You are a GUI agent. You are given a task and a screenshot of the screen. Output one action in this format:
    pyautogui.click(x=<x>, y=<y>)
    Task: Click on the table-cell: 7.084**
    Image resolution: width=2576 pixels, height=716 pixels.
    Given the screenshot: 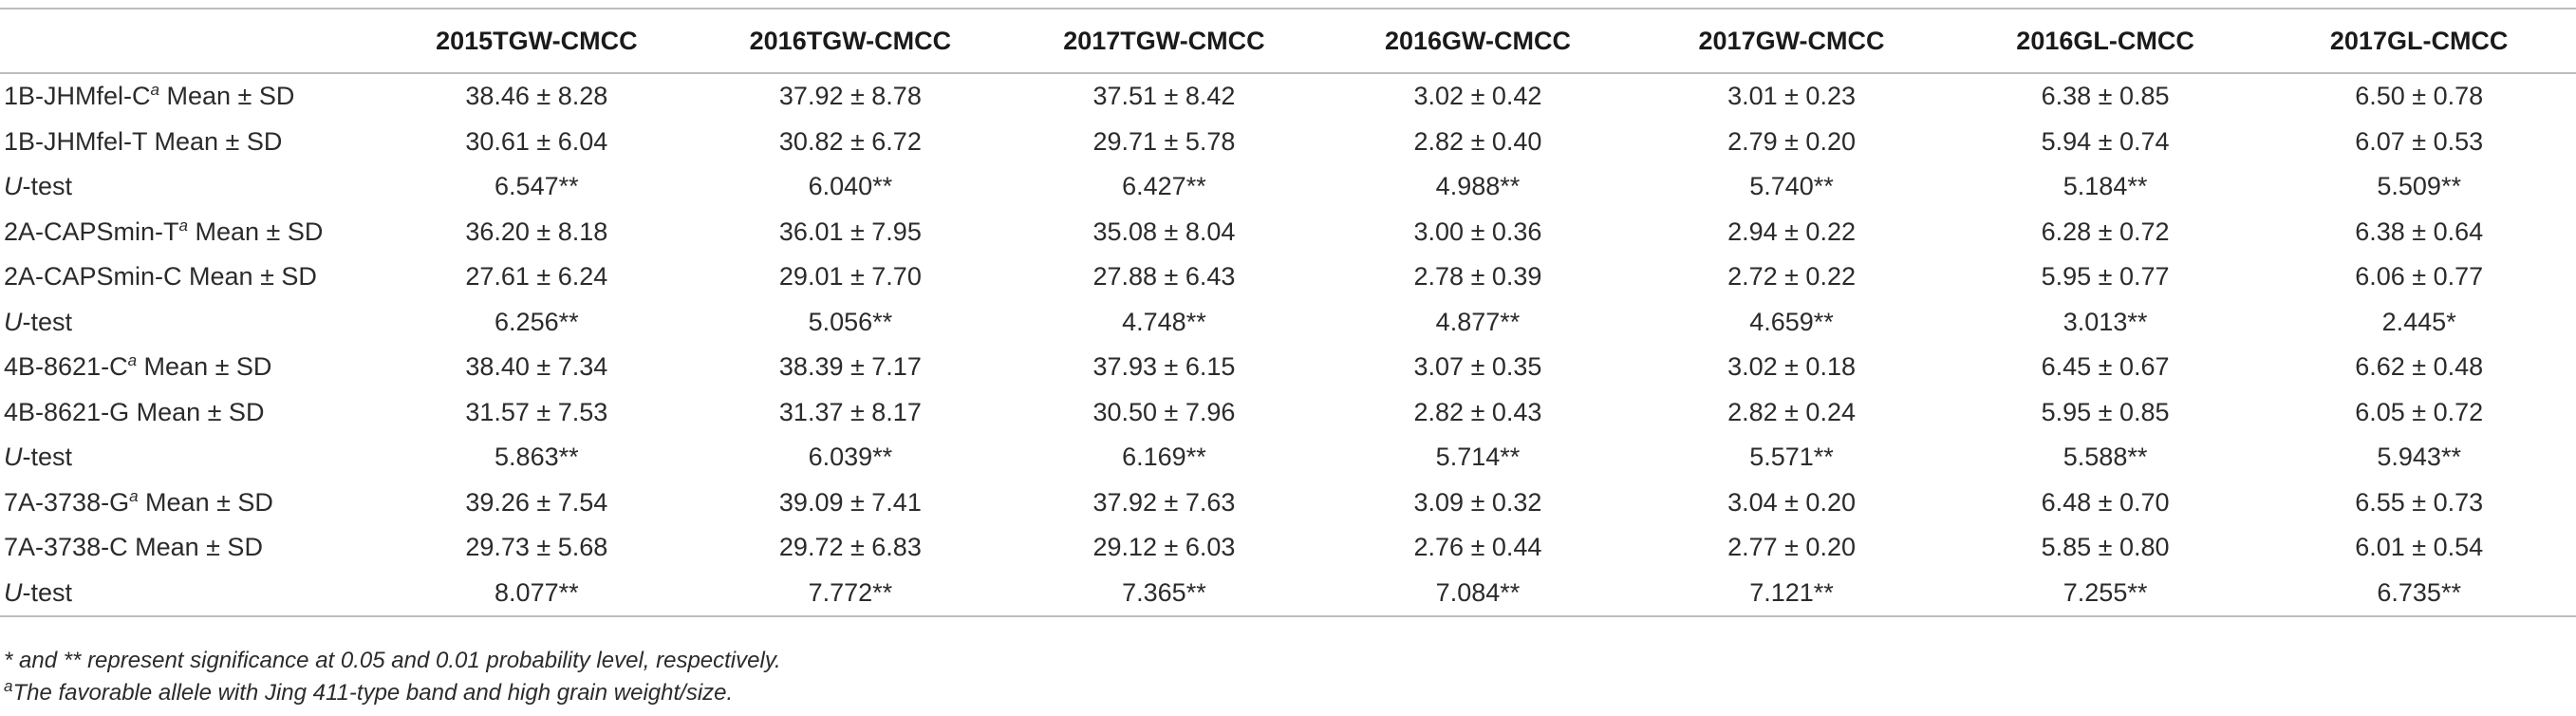 What is the action you would take?
    pyautogui.click(x=1477, y=593)
    